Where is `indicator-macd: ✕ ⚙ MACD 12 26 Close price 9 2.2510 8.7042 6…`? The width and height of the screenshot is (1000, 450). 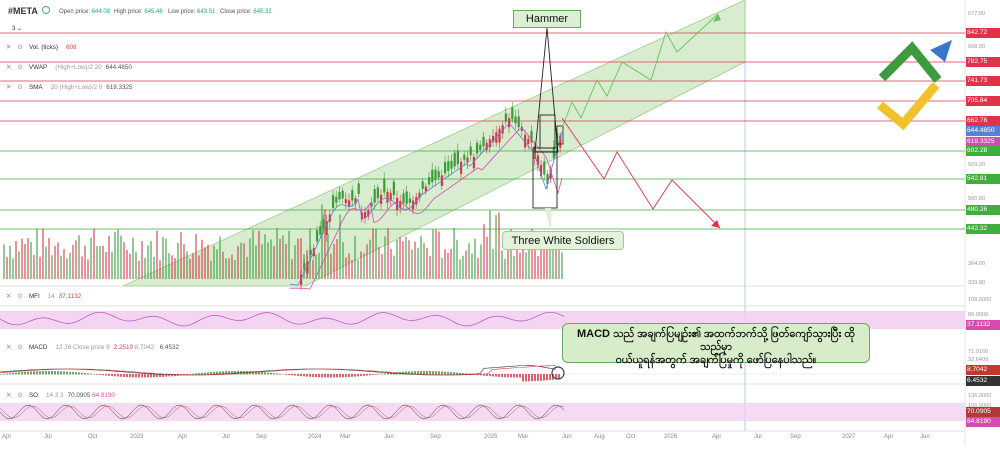 indicator-macd: ✕ ⚙ MACD 12 26 Close price 9 2.2510 8.7042 6… is located at coordinates (92, 350).